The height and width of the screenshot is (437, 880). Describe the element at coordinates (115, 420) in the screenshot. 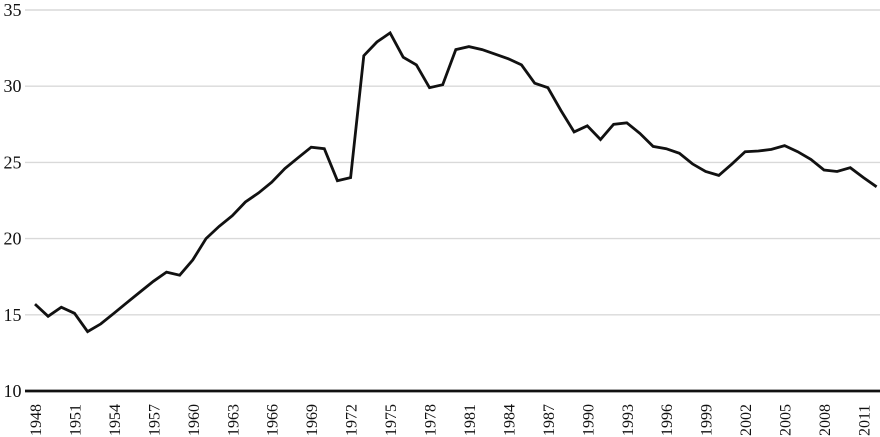

I see `x-tick-label: 1954` at that location.